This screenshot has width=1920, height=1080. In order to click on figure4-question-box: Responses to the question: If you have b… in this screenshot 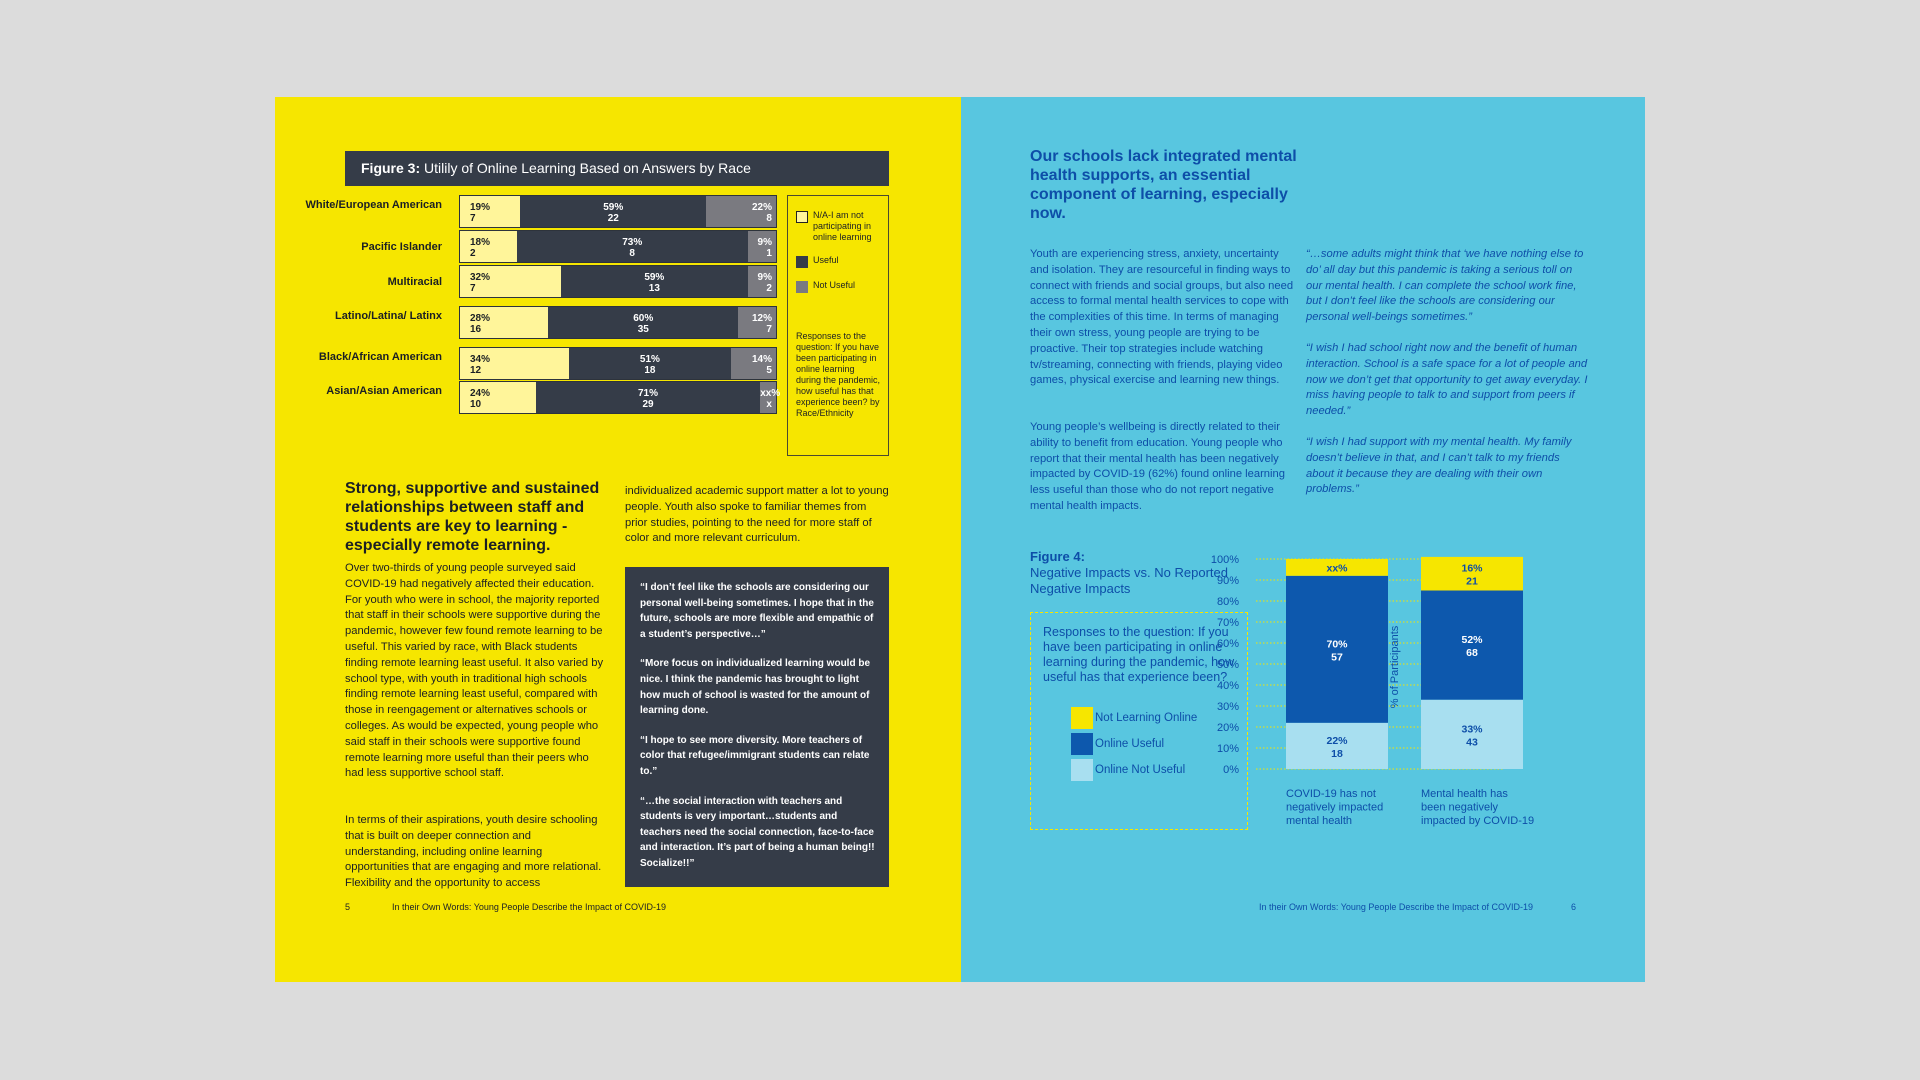, I will do `click(1139, 721)`.